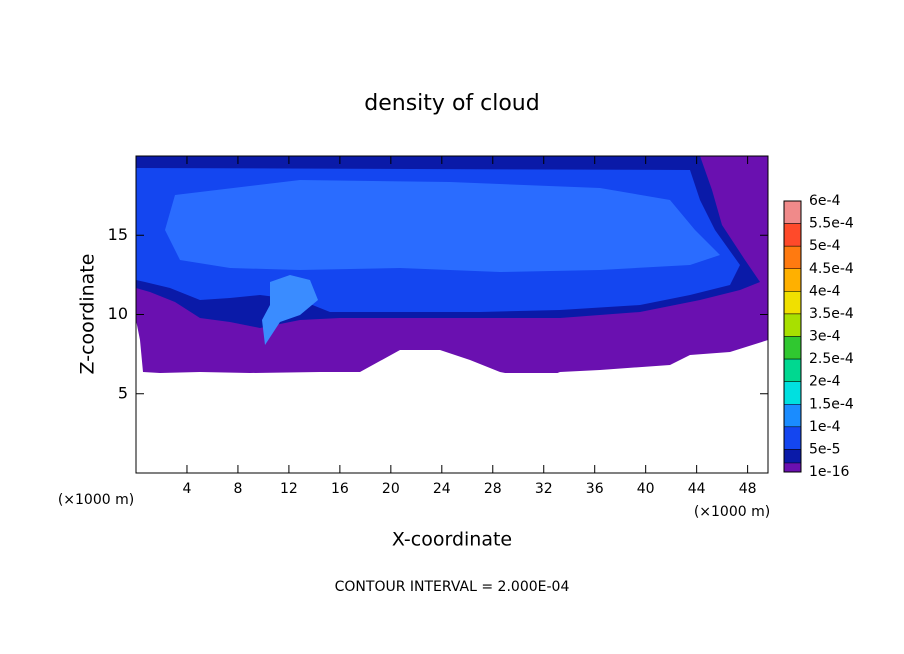 Image resolution: width=904 pixels, height=654 pixels. I want to click on x-tick-label: 8, so click(237, 489).